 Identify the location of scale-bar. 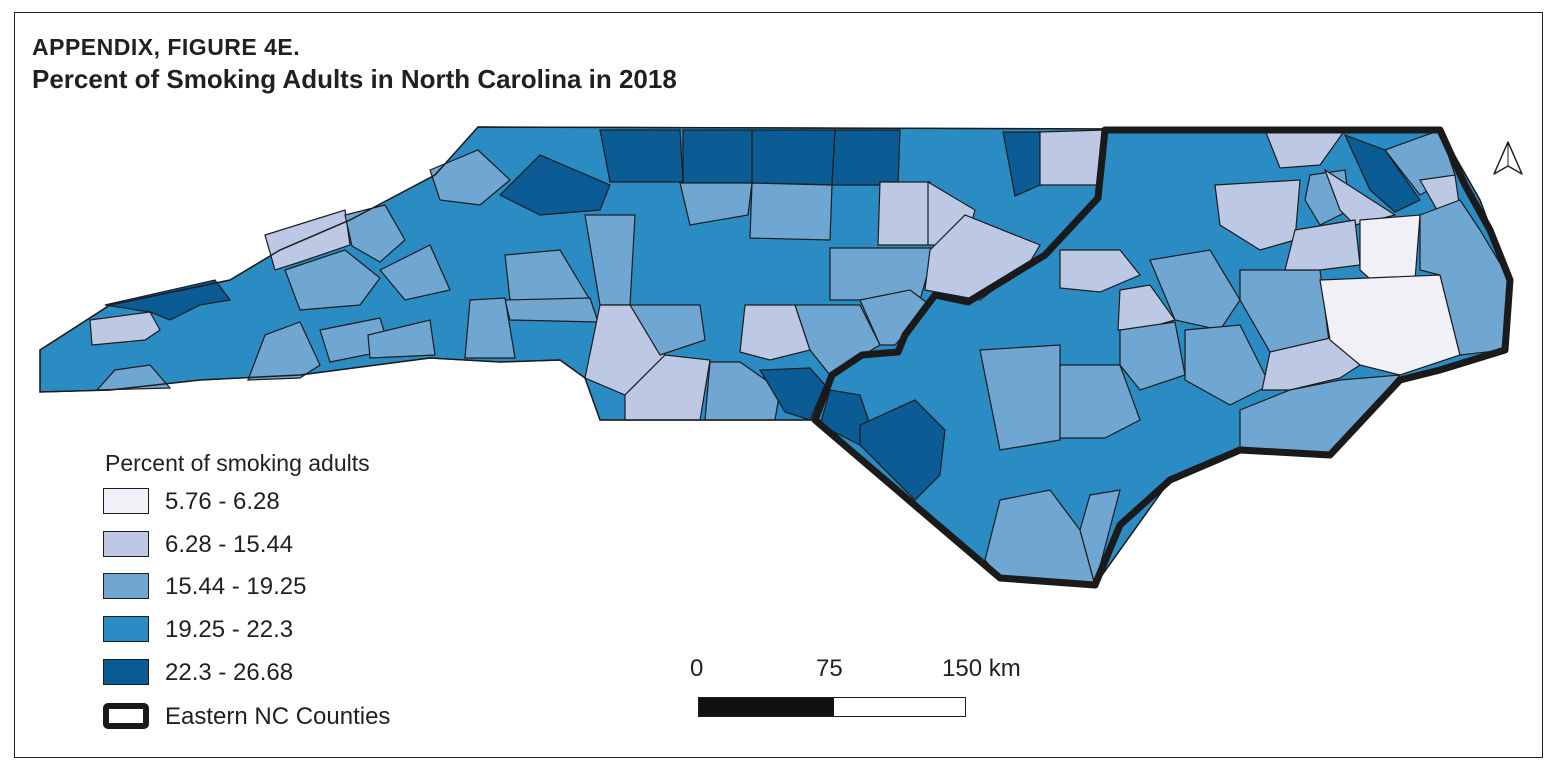
(832, 707).